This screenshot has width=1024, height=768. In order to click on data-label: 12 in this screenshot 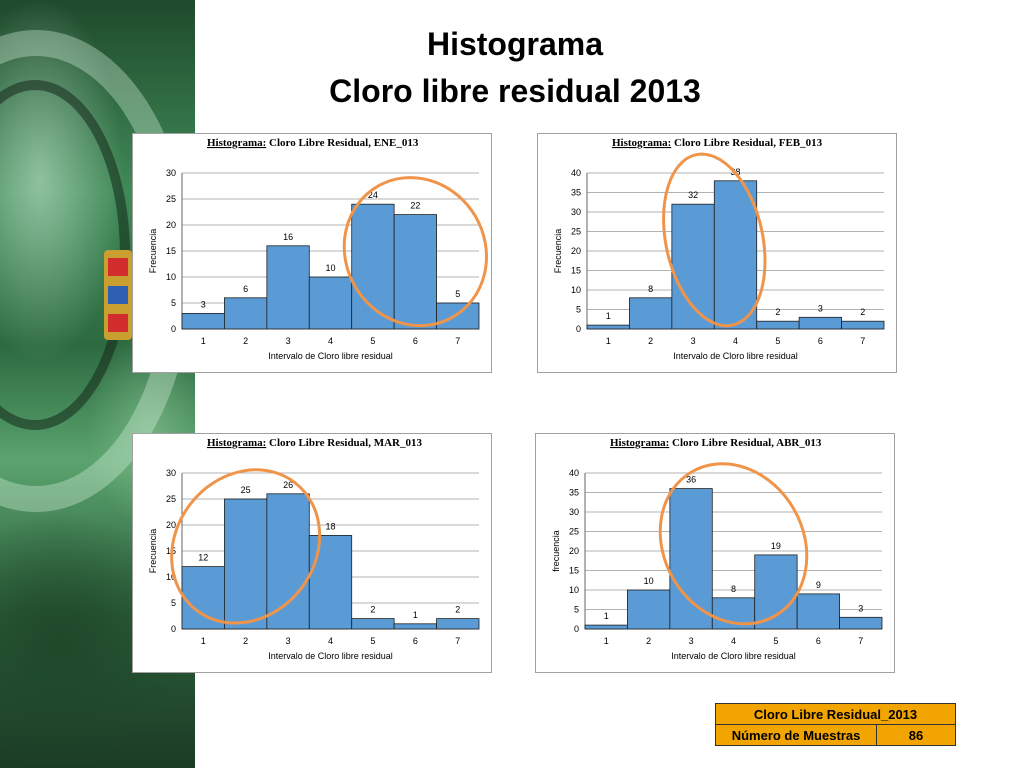, I will do `click(203, 558)`.